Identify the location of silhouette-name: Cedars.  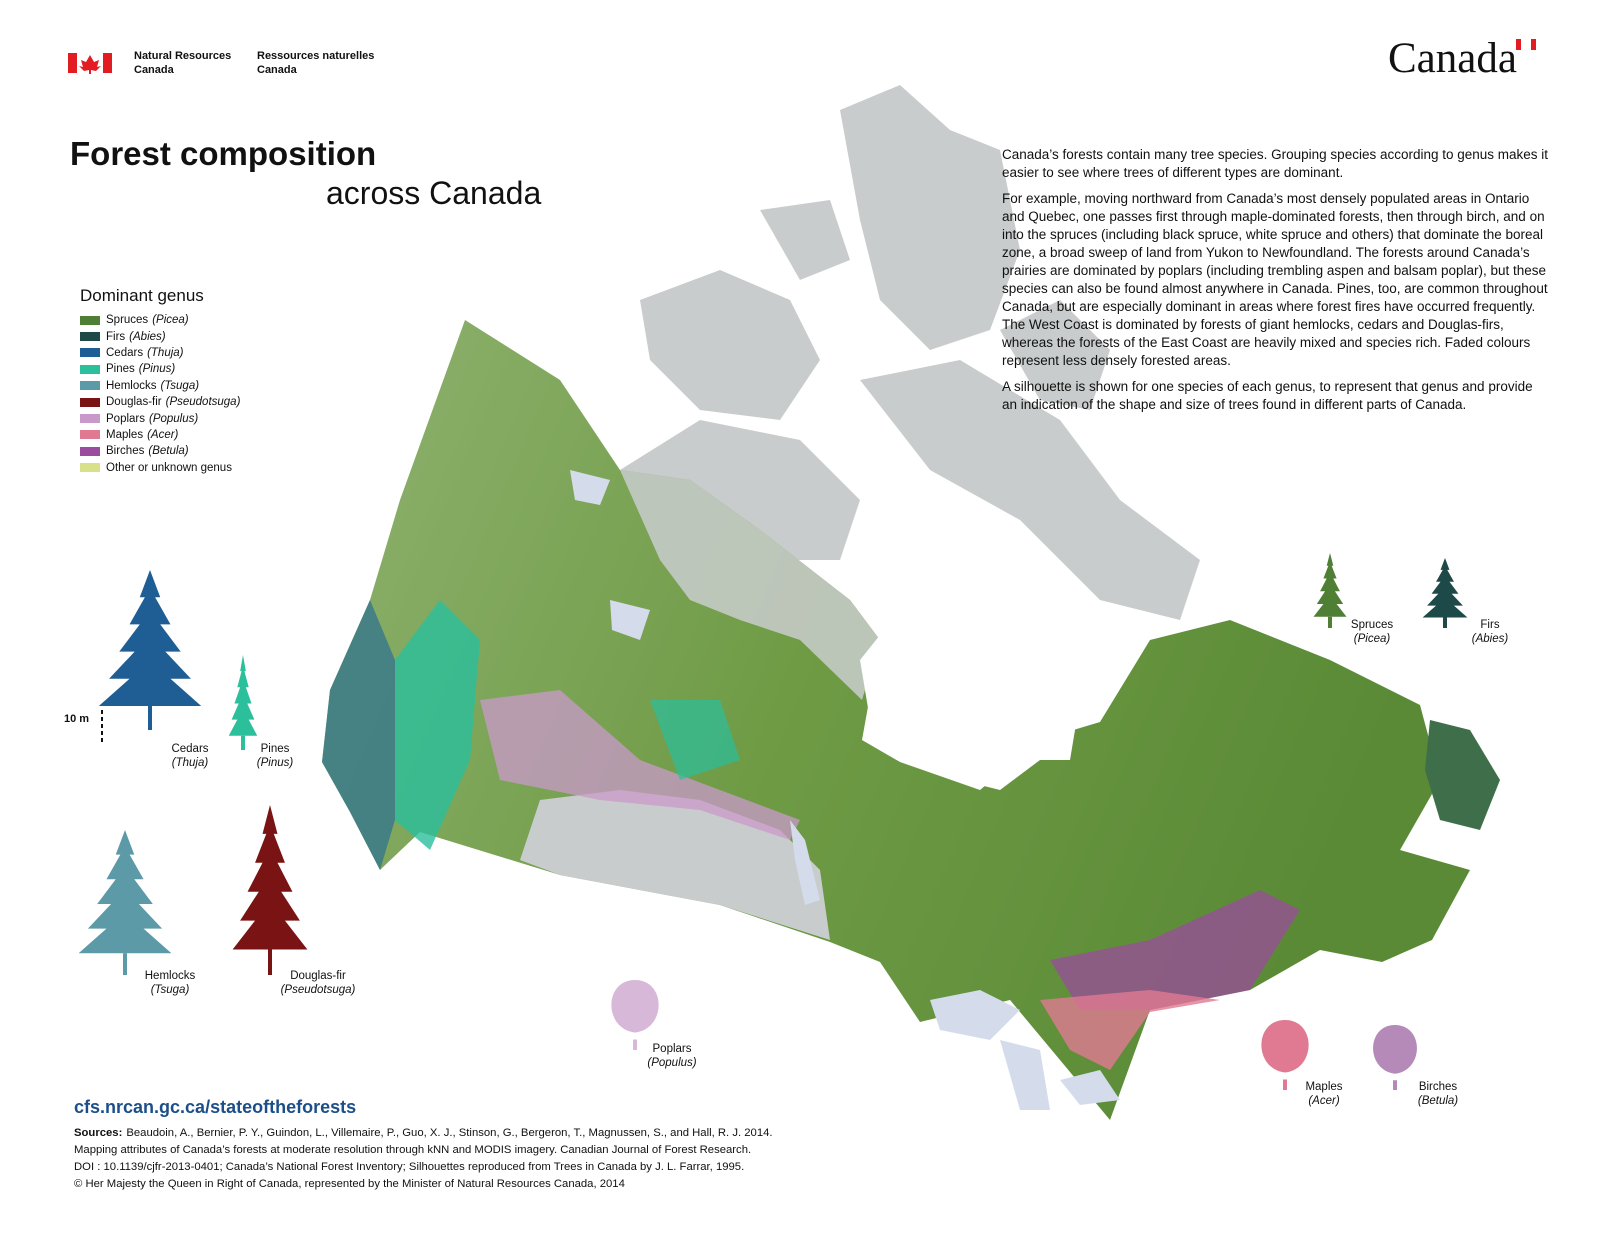
(190, 749).